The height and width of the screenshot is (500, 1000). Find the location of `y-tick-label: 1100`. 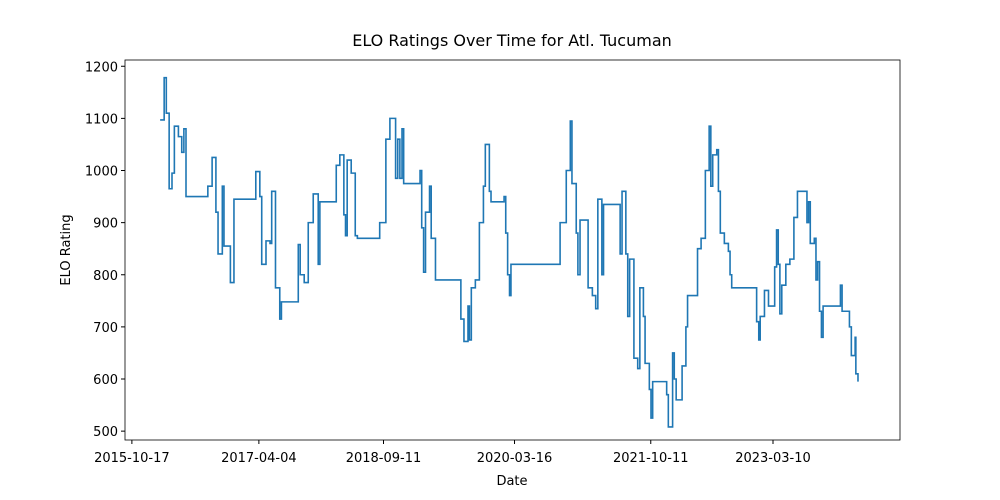

y-tick-label: 1100 is located at coordinates (101, 119).